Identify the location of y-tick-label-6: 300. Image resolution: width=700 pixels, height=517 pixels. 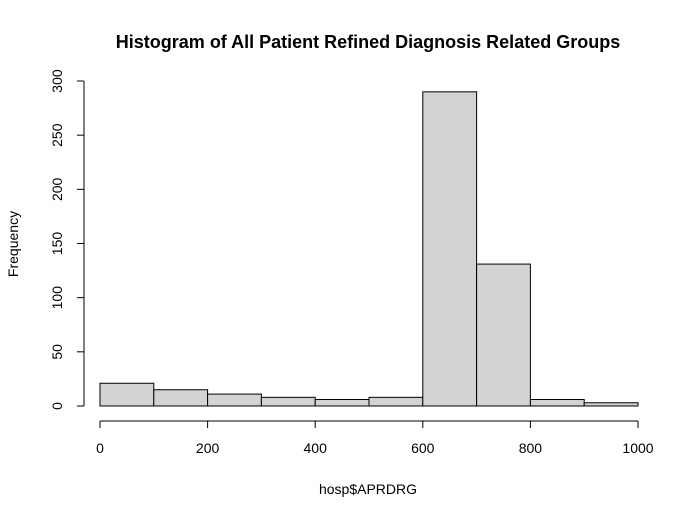
(57, 81).